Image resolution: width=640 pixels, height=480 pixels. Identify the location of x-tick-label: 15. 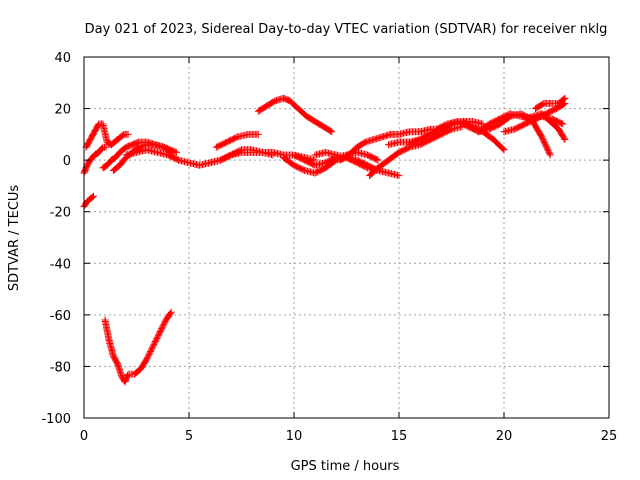
(399, 436).